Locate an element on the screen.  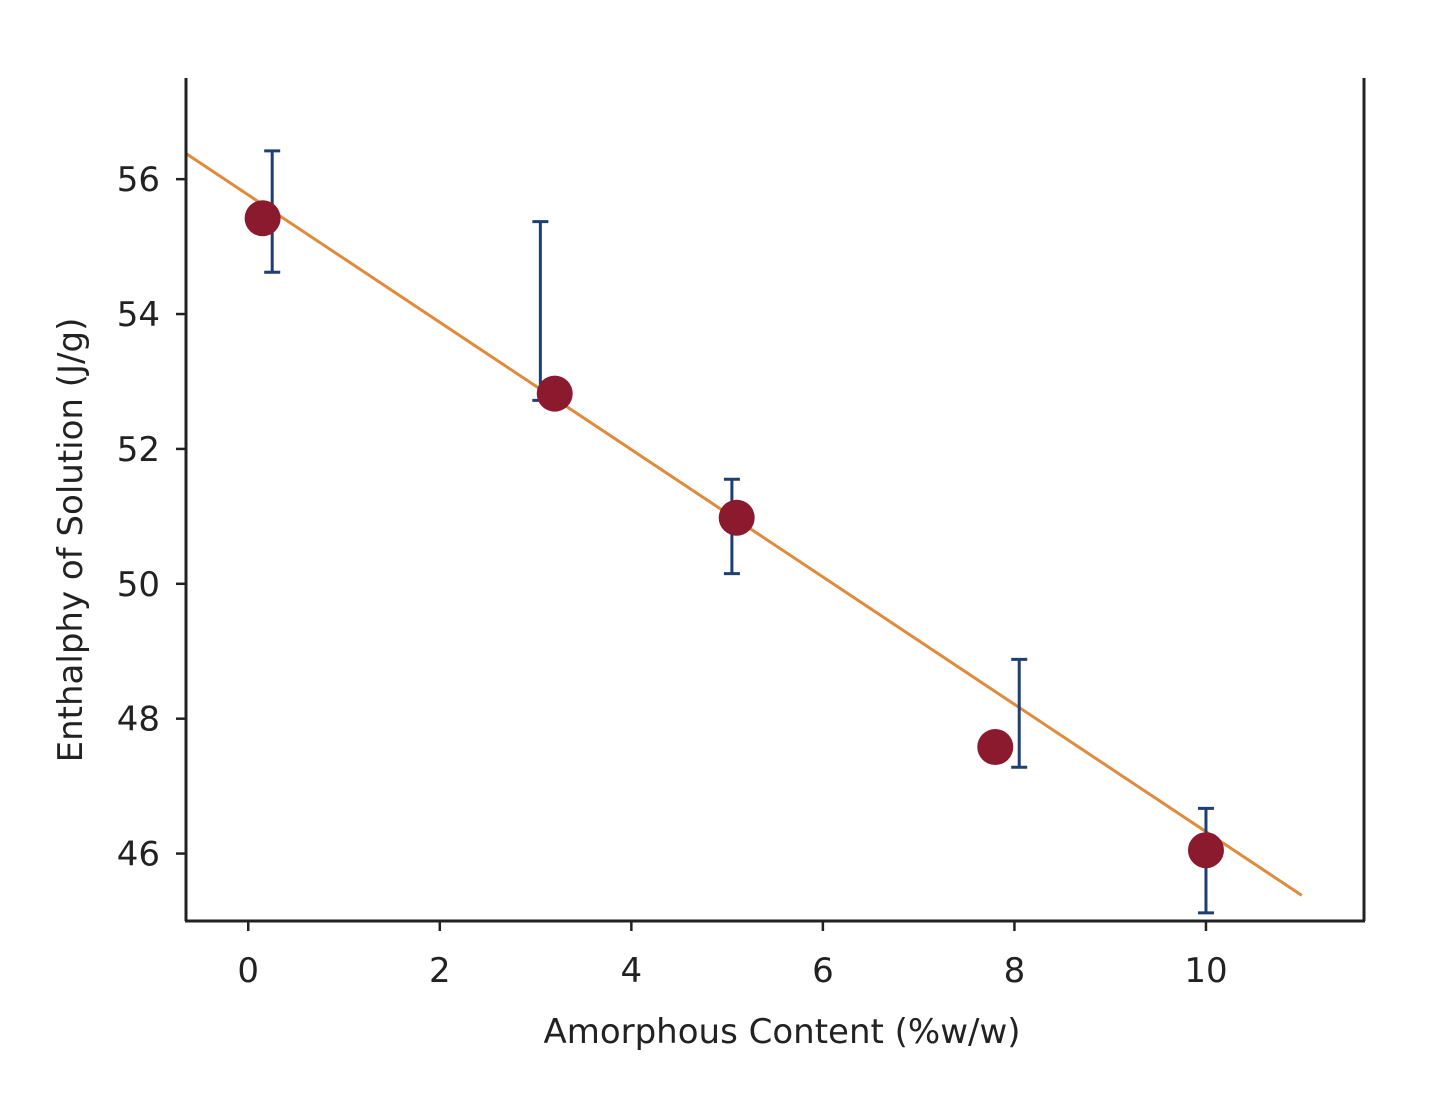
y-tick-label: 52 is located at coordinates (138, 450).